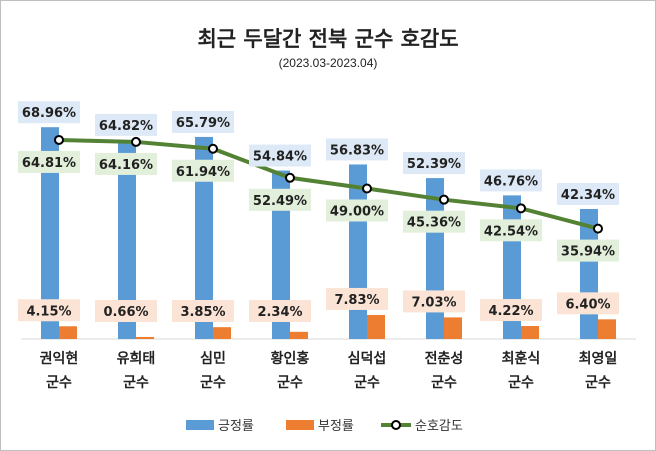  What do you see at coordinates (328, 39) in the screenshot?
I see `chart-title: 최근 두달간 전북 군수 호감도` at bounding box center [328, 39].